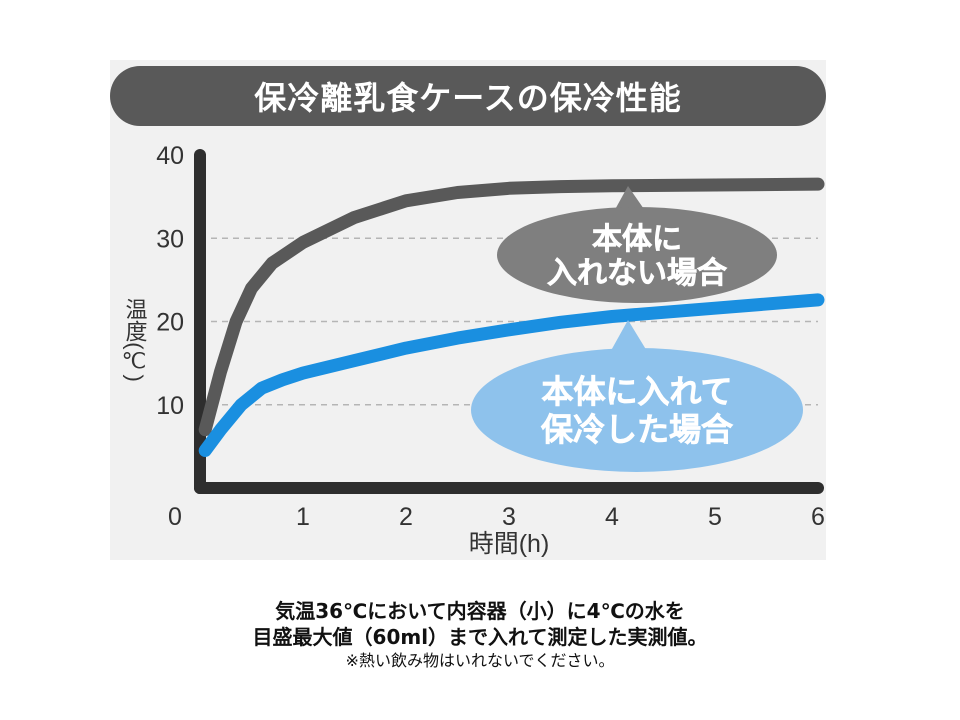 The image size is (960, 720). What do you see at coordinates (303, 517) in the screenshot?
I see `x-tick-label: 1` at bounding box center [303, 517].